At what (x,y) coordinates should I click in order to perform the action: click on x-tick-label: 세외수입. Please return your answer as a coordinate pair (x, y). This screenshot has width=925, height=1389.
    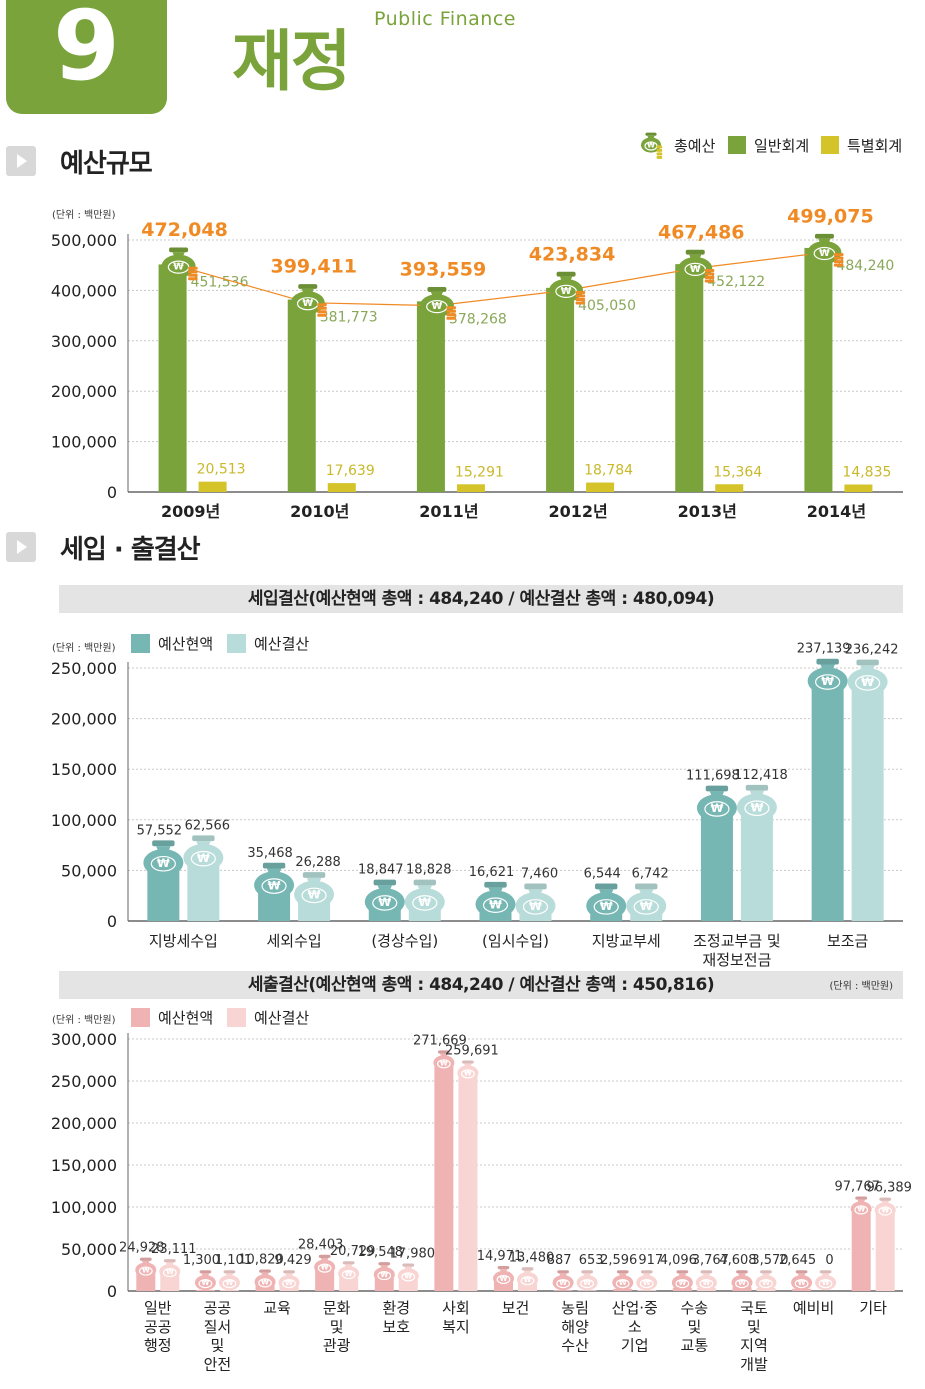
    Looking at the image, I should click on (293, 941).